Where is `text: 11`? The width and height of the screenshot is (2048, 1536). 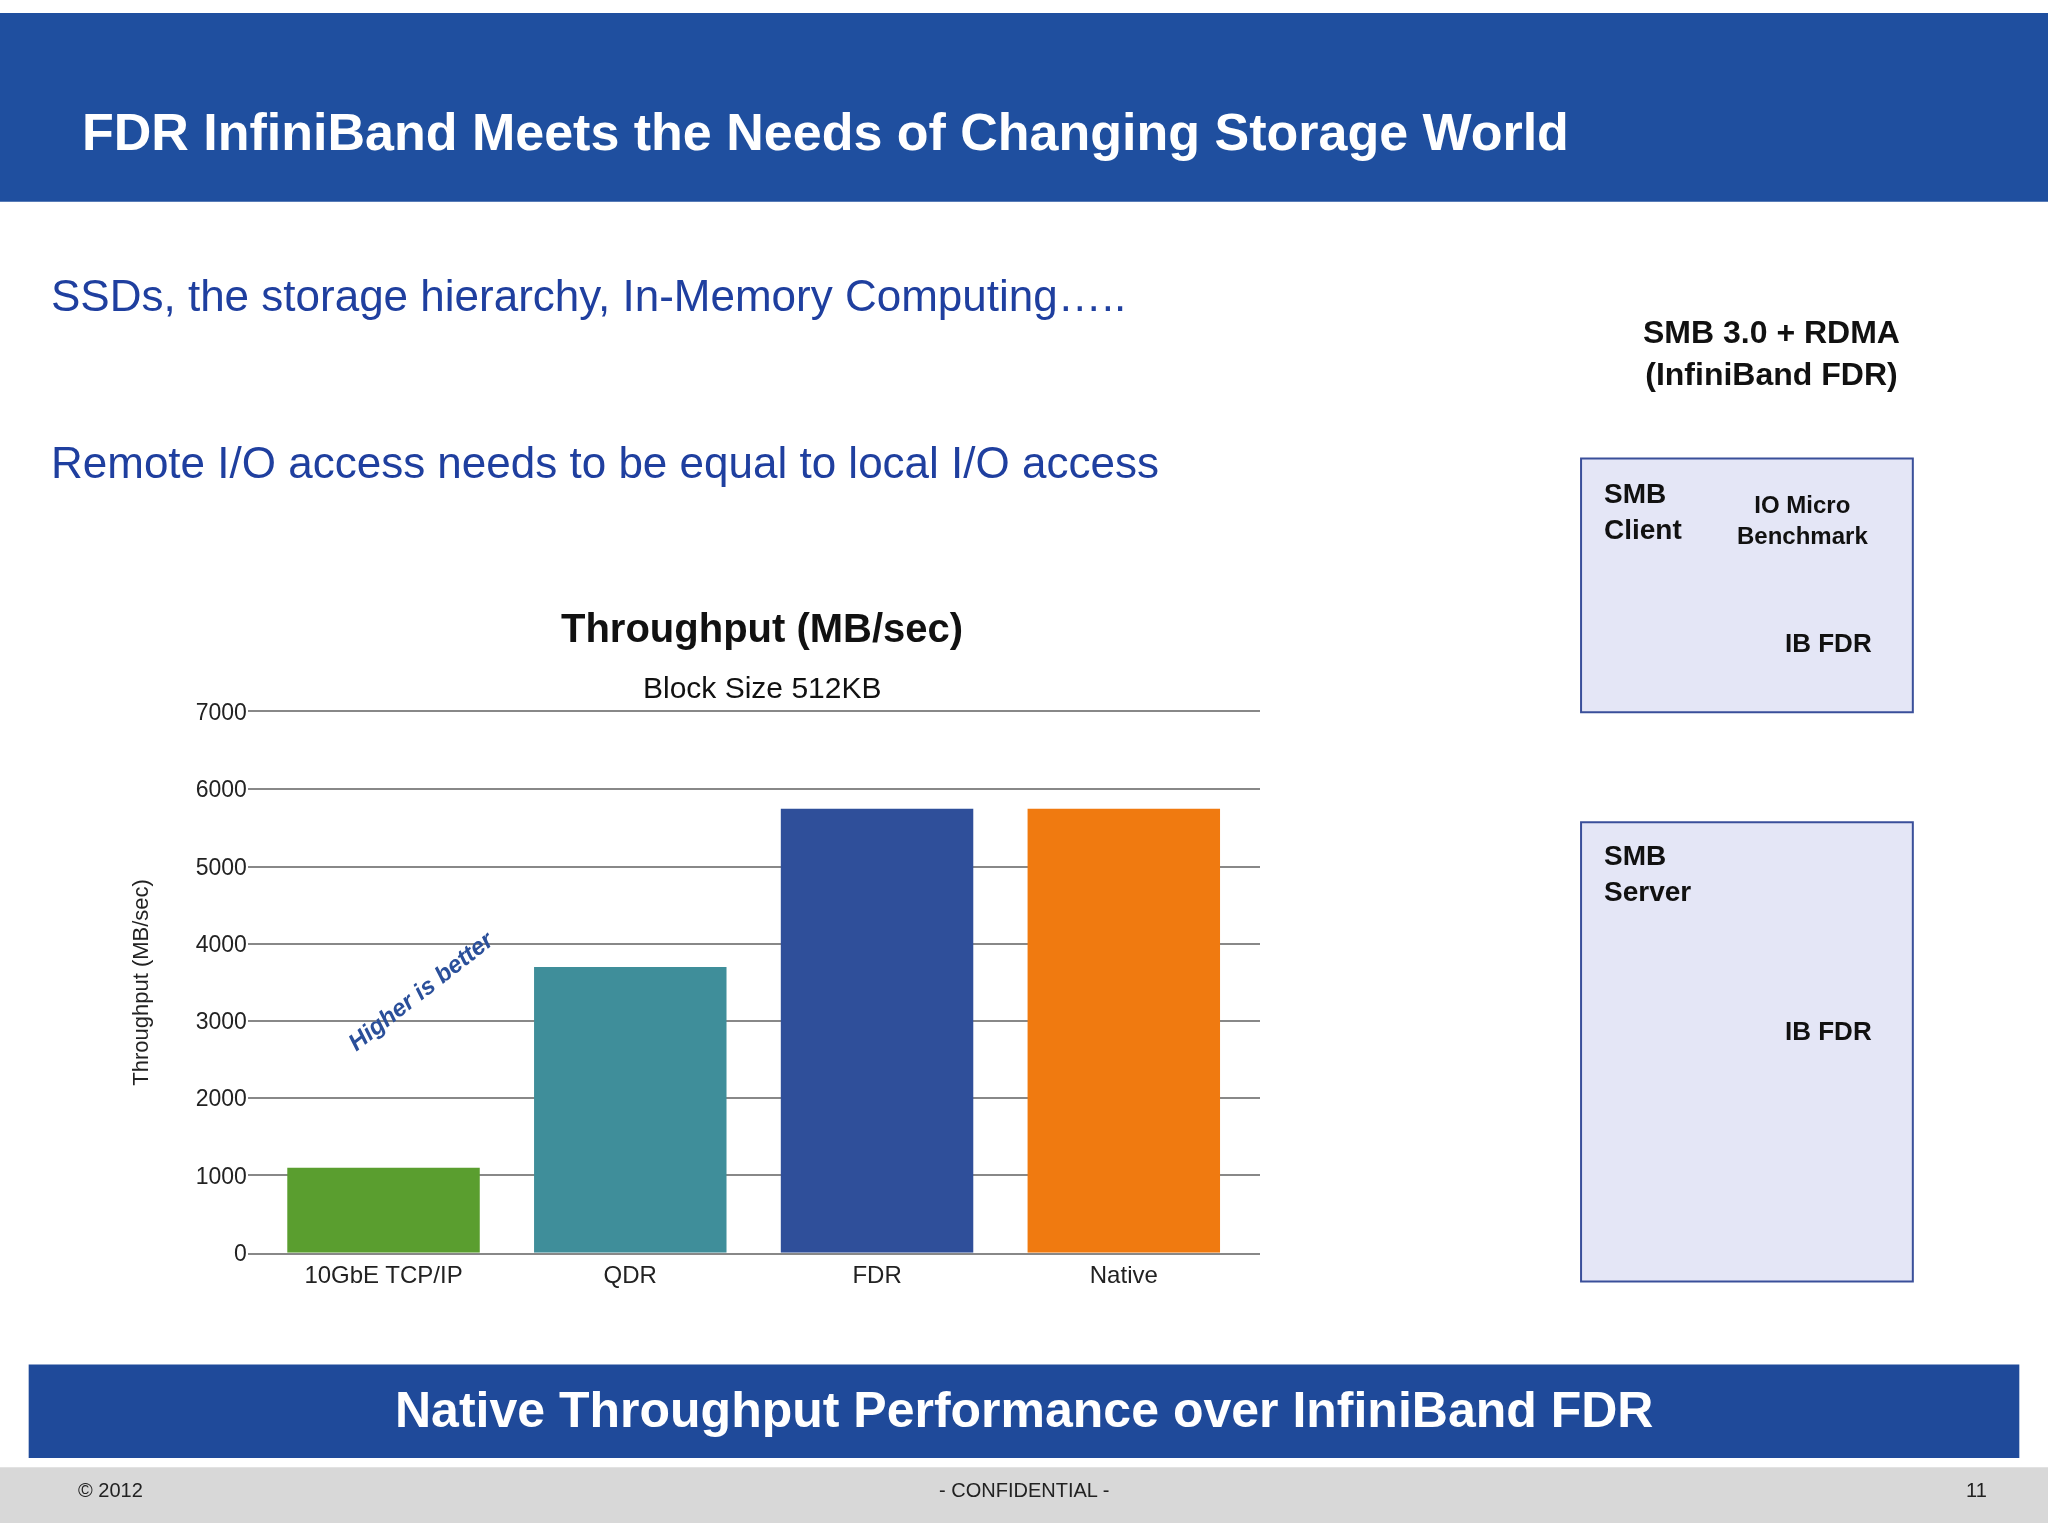
text: 11 is located at coordinates (1976, 1490).